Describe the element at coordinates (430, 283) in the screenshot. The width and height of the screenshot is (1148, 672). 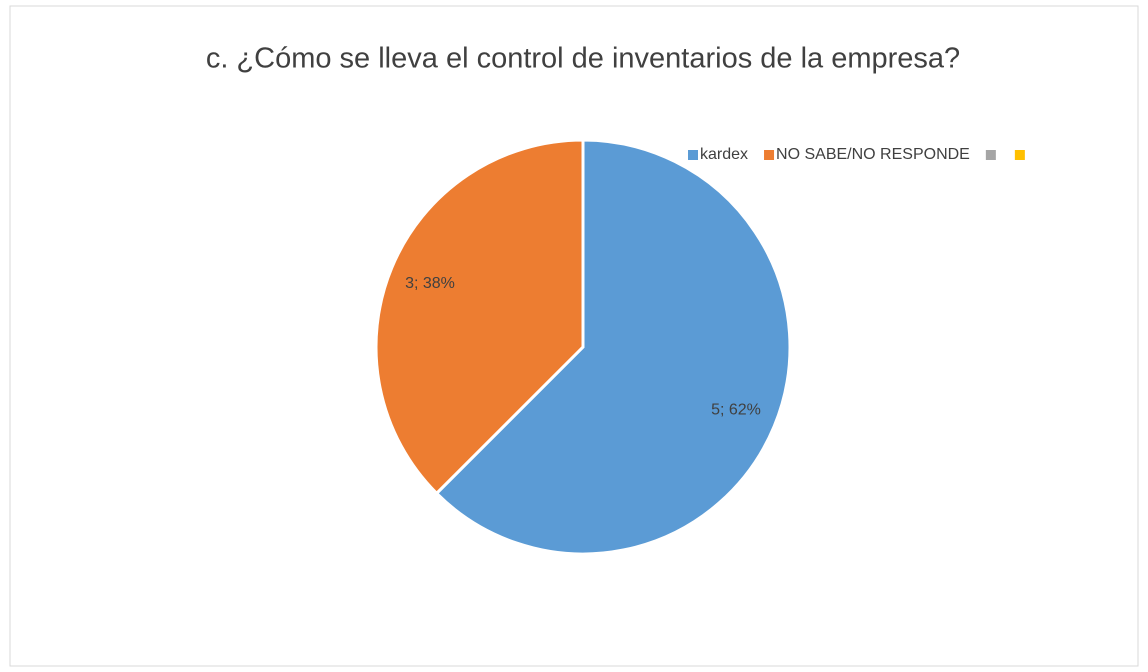
I see `data-label: 3; 38%` at that location.